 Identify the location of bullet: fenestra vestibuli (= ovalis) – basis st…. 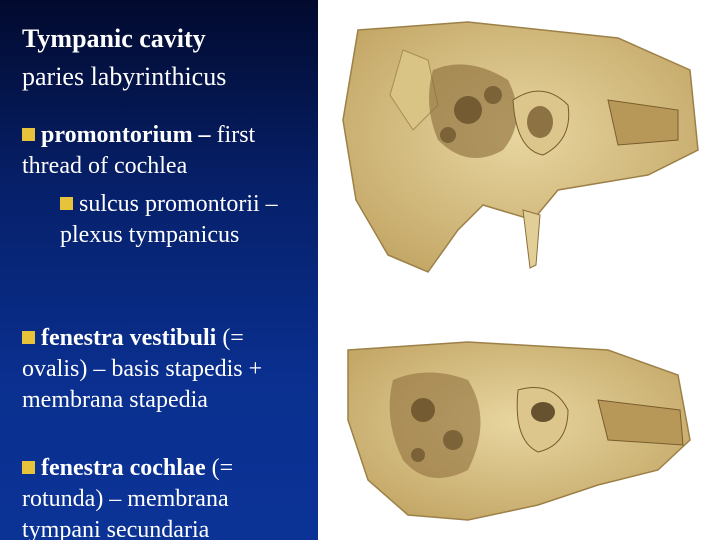
(167, 369).